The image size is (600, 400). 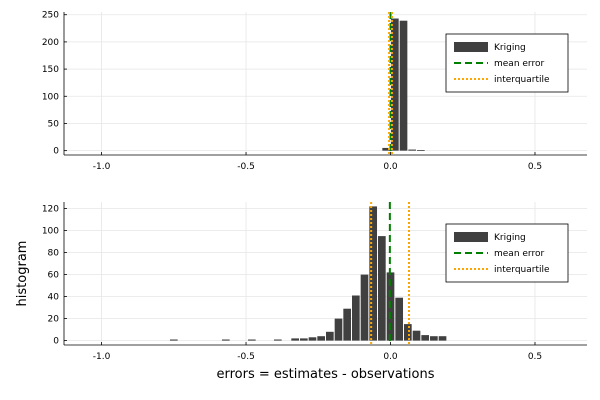 I want to click on y-axis-label: histogram, so click(x=22, y=274).